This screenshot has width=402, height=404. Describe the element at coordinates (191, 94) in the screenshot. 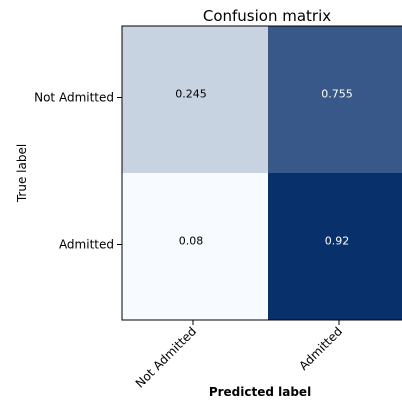

I see `cell-value-label-r0-c0: 0.245` at that location.